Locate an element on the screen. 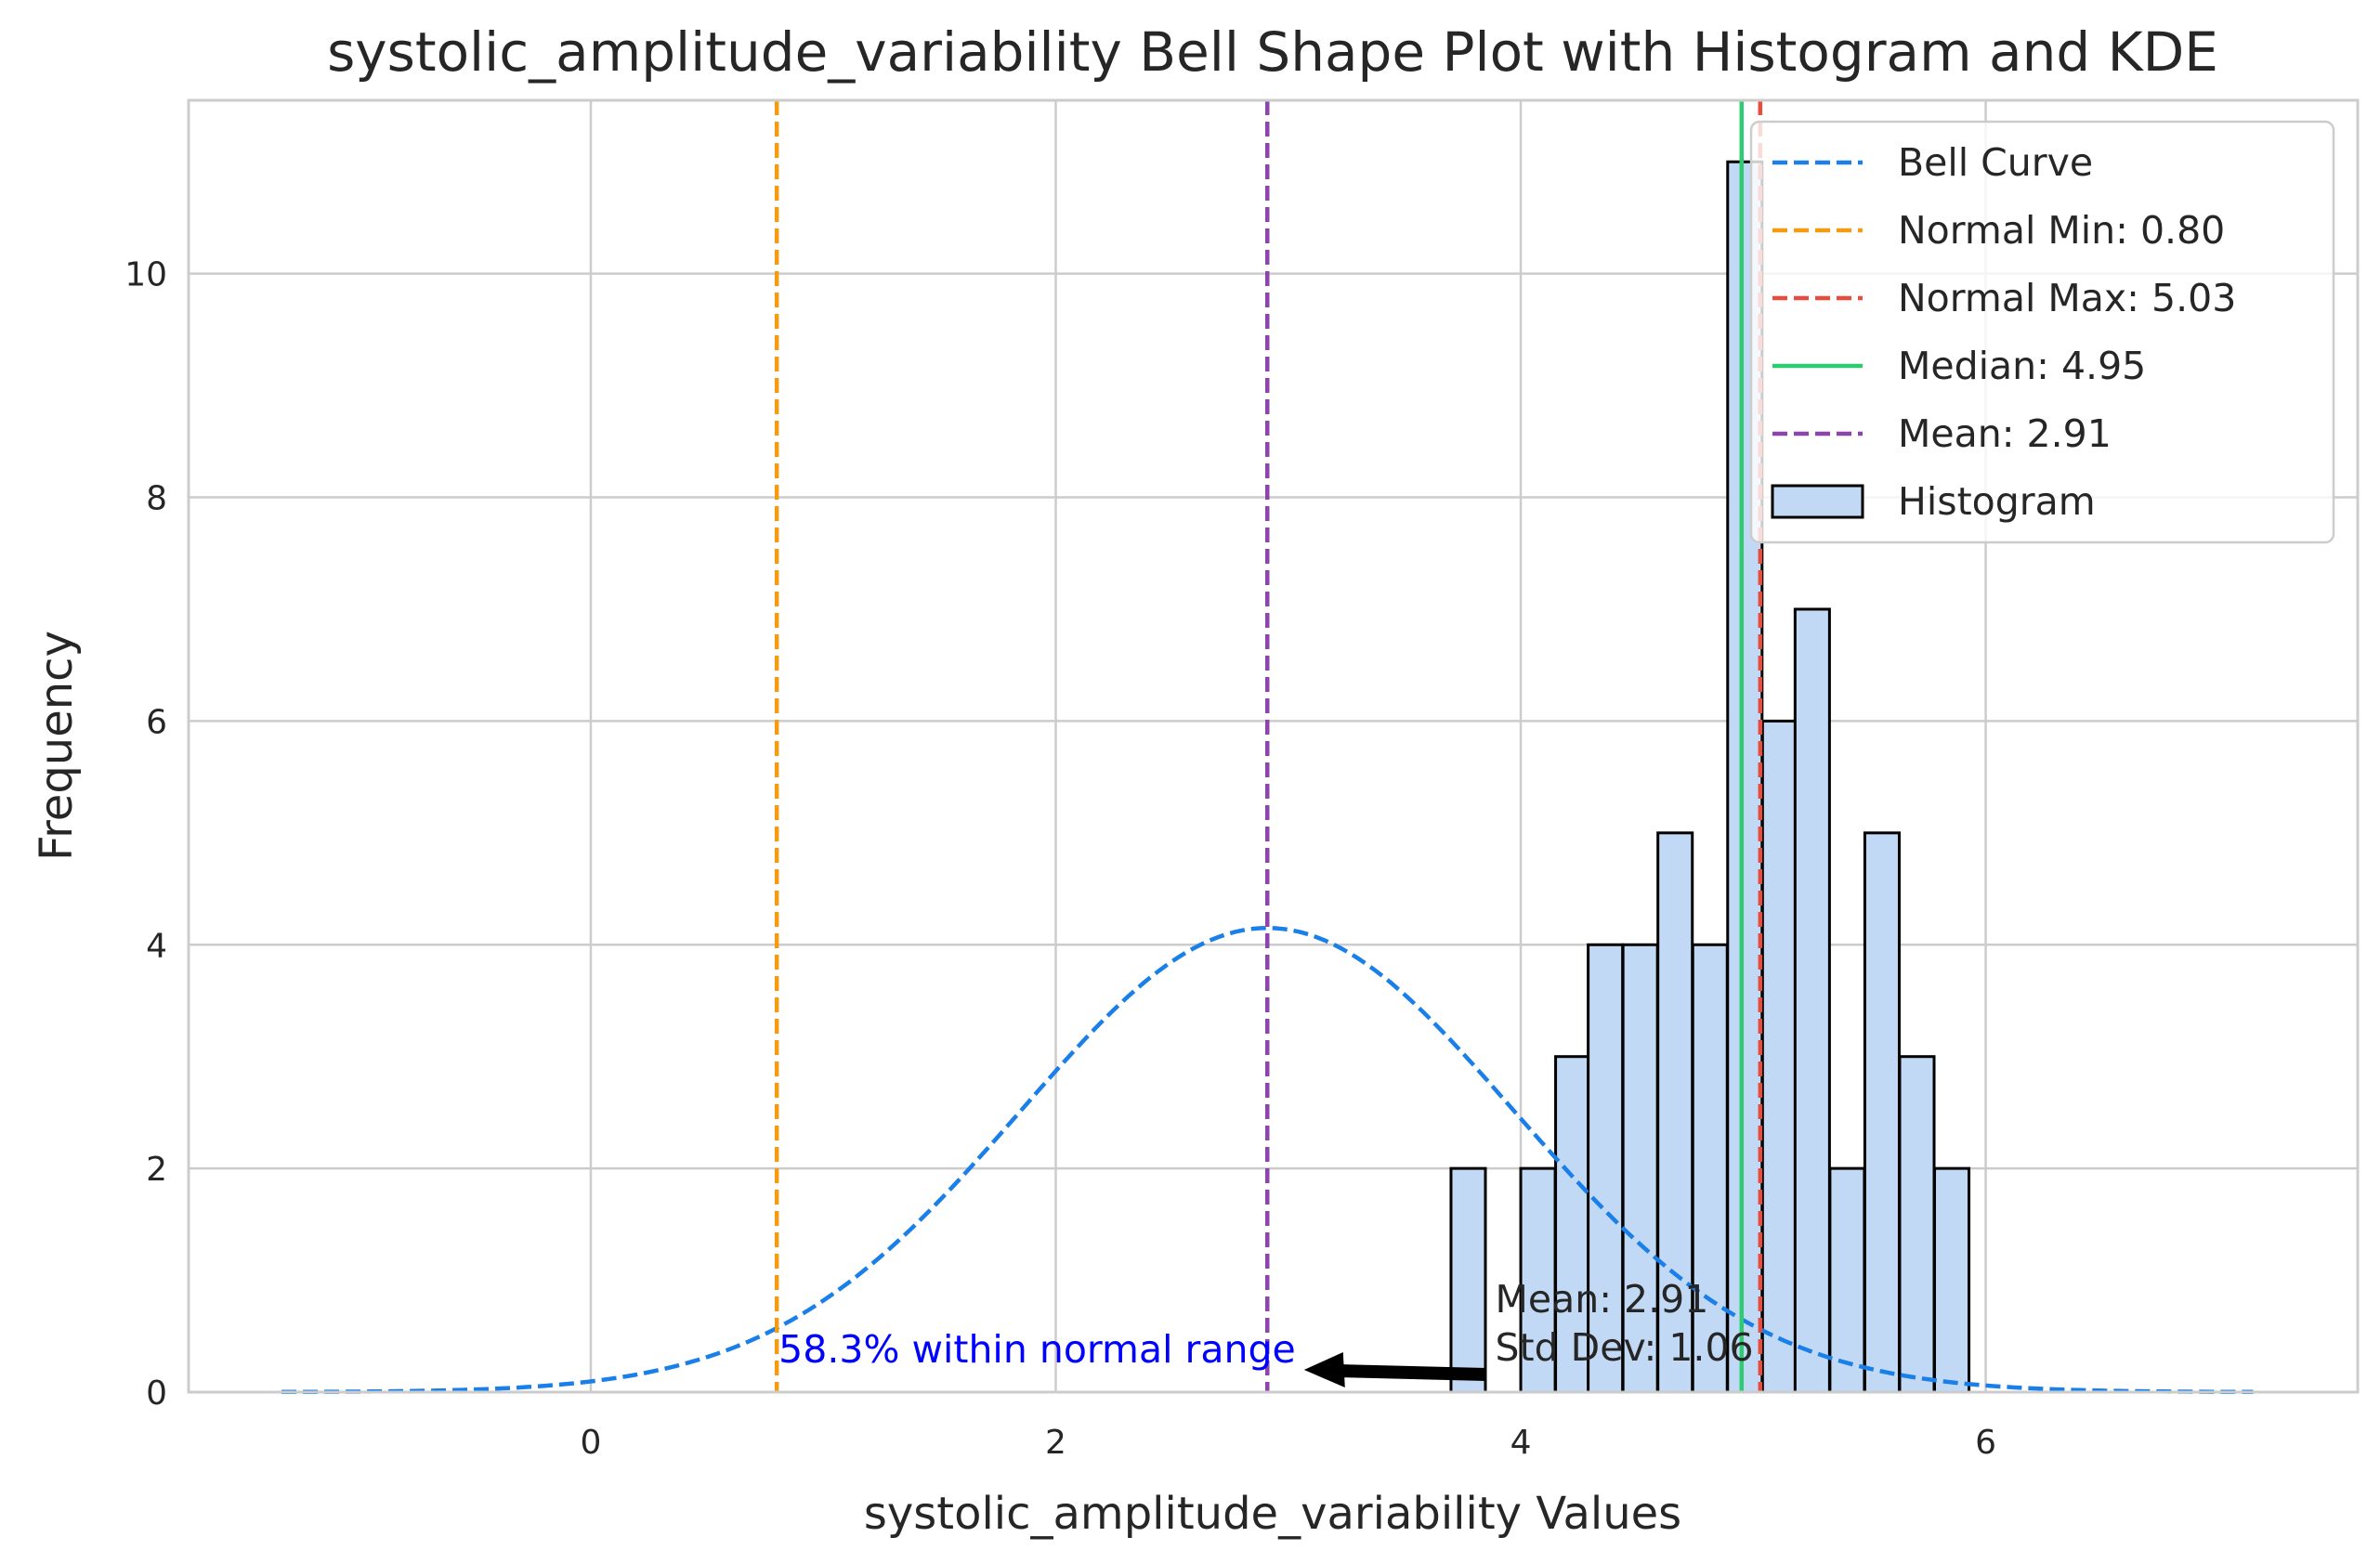 The height and width of the screenshot is (1563, 2380). y-tick-label: 6 is located at coordinates (156, 722).